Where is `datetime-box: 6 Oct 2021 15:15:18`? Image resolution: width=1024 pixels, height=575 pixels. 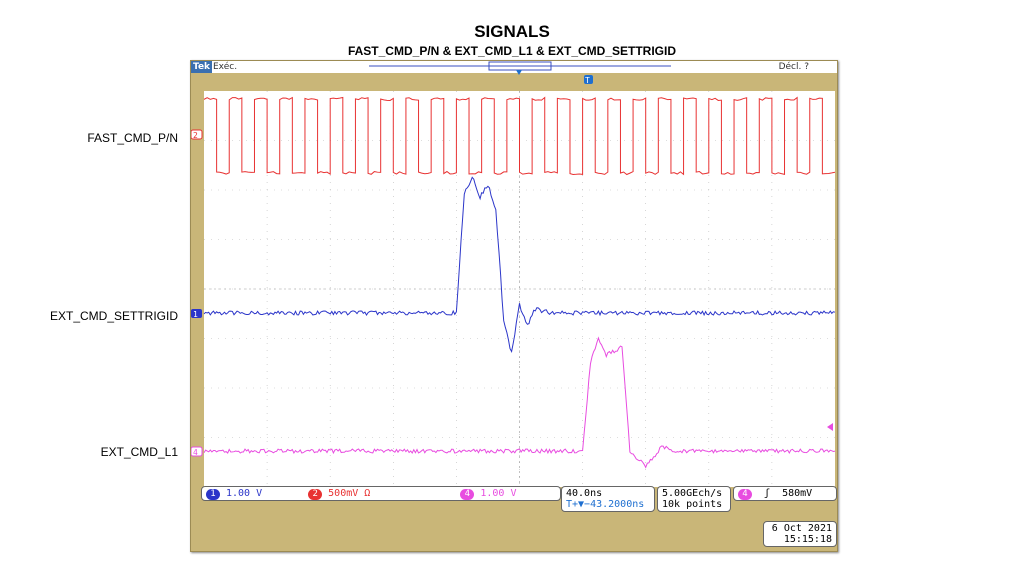 datetime-box: 6 Oct 2021 15:15:18 is located at coordinates (800, 534).